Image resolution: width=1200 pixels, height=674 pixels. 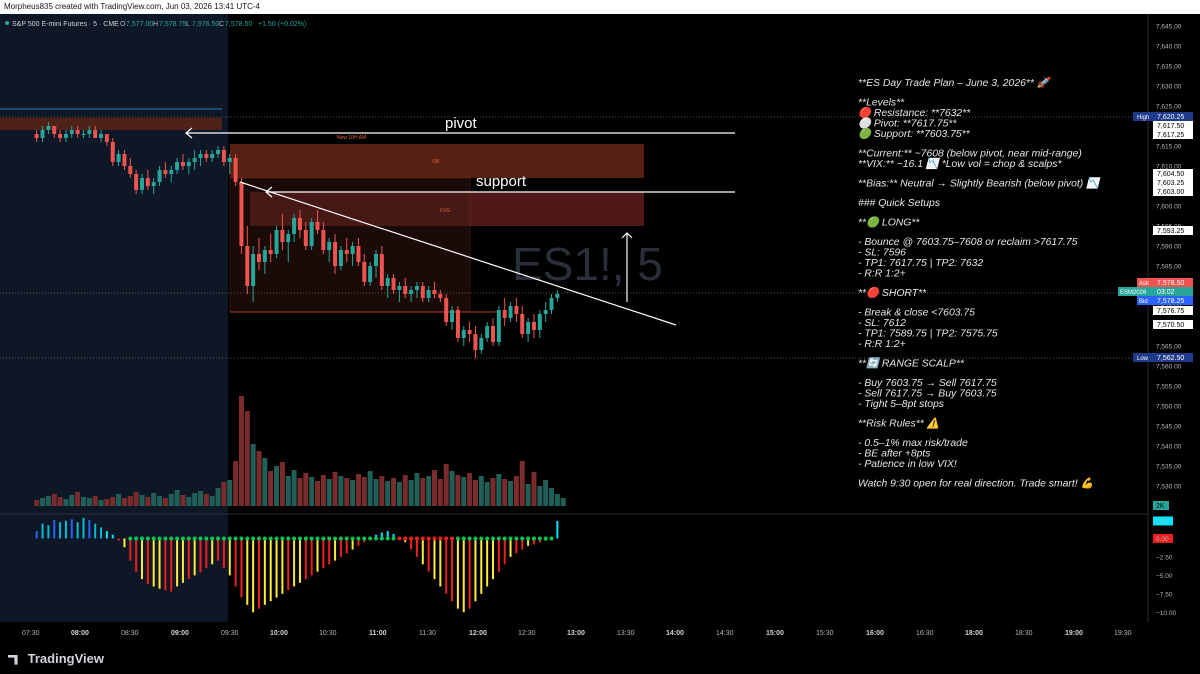 I want to click on up-arrowhead, so click(x=627, y=235).